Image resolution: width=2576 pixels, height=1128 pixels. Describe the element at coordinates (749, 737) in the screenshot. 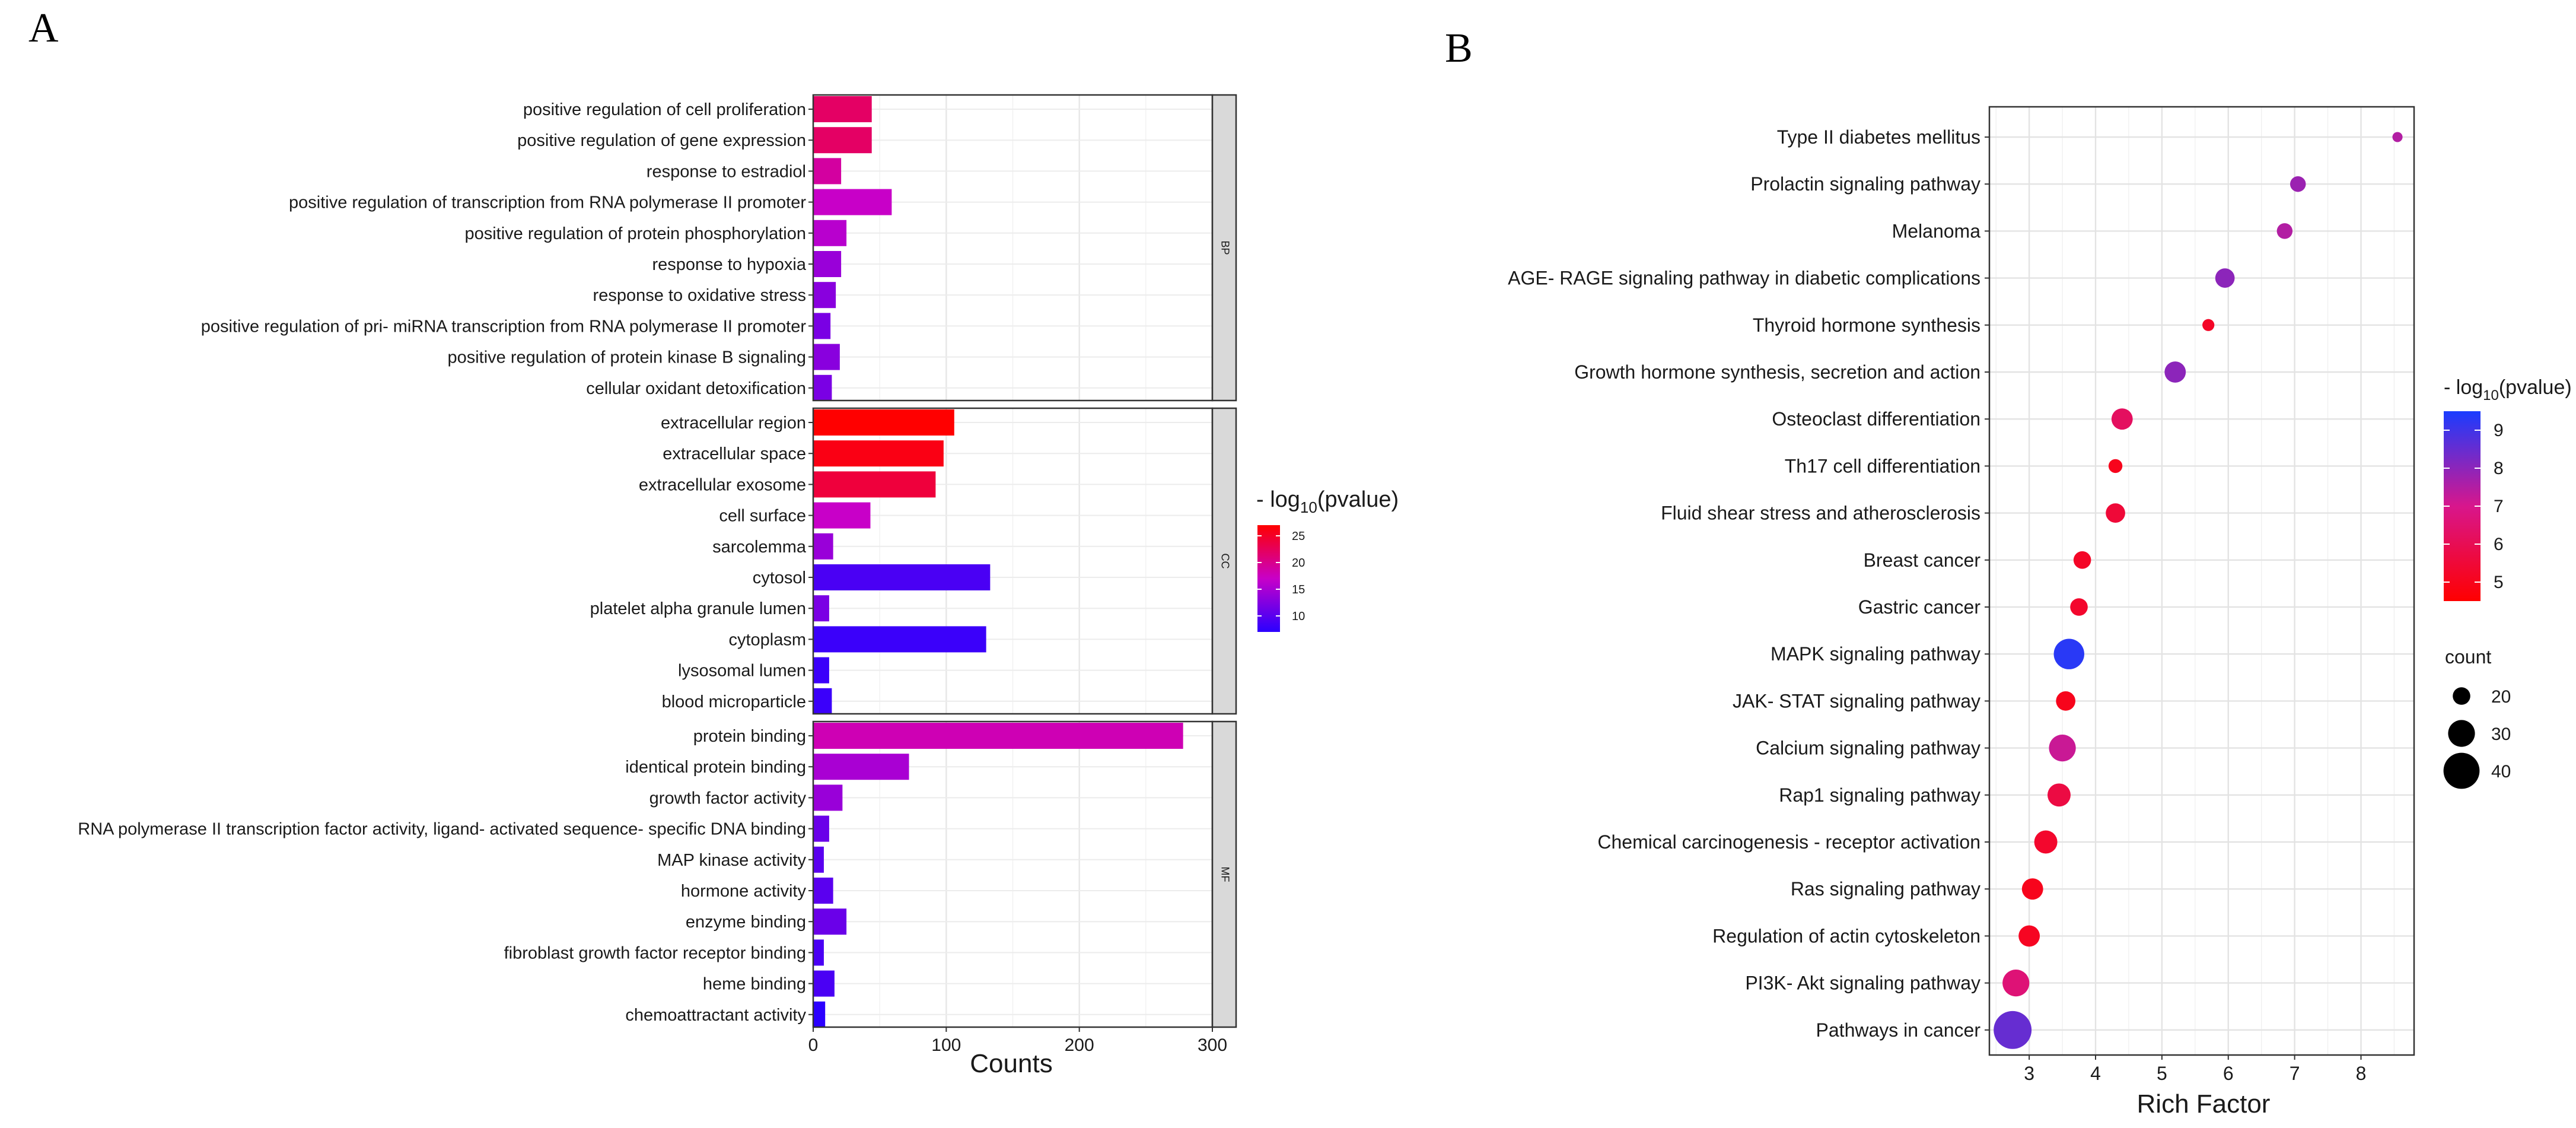

I see `category-label: protein binding` at that location.